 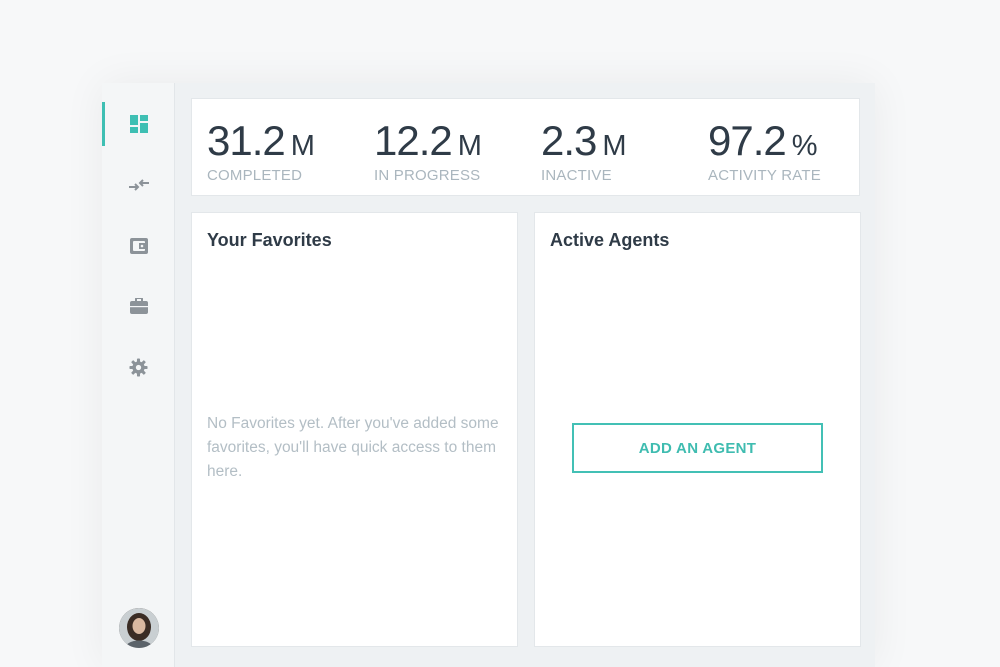 What do you see at coordinates (764, 175) in the screenshot?
I see `stat-label: ACTIVITY RATE` at bounding box center [764, 175].